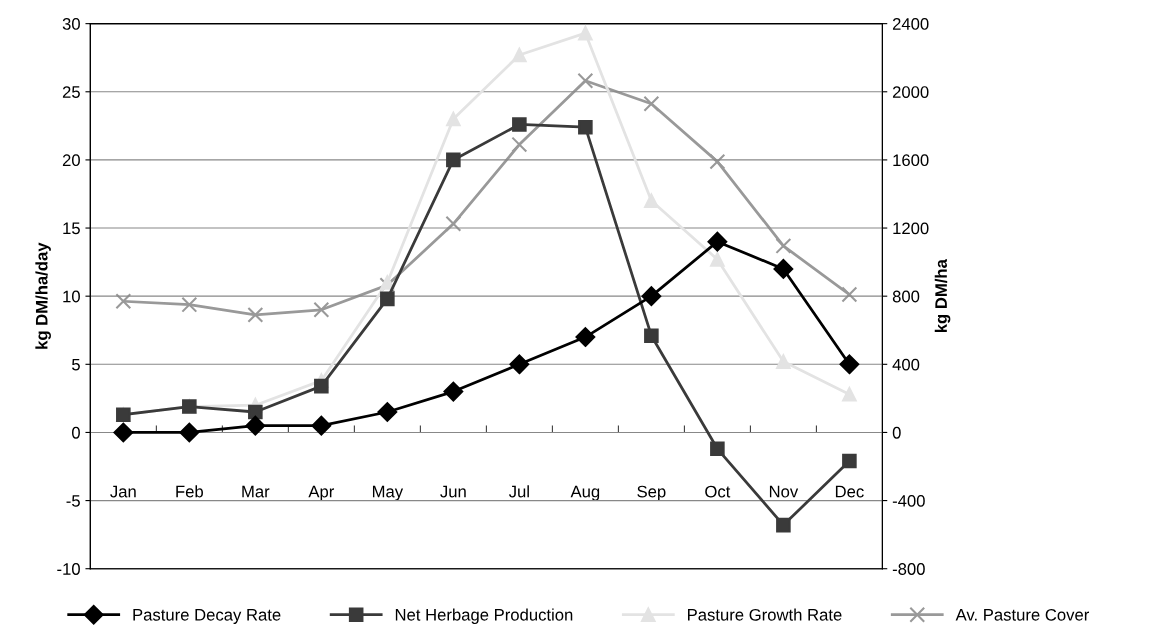  Describe the element at coordinates (207, 616) in the screenshot. I see `legend-label: Pasture Decay Rate` at that location.